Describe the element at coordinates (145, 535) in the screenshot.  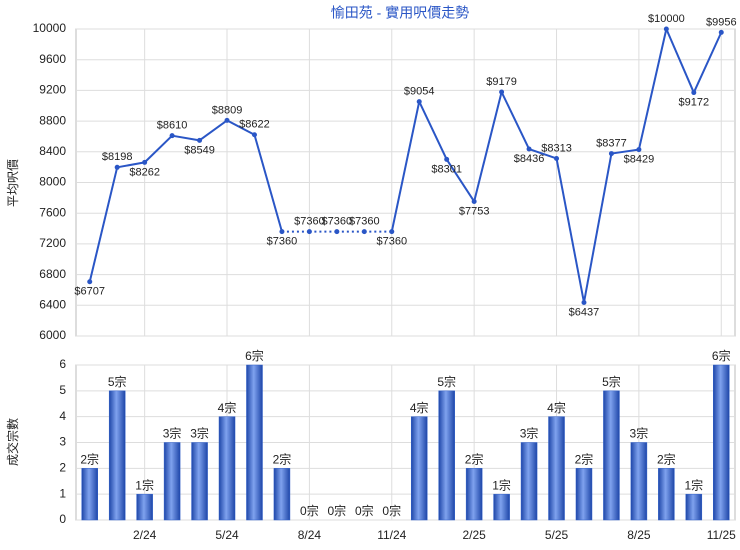
I see `x-tick-label: 2/24` at that location.